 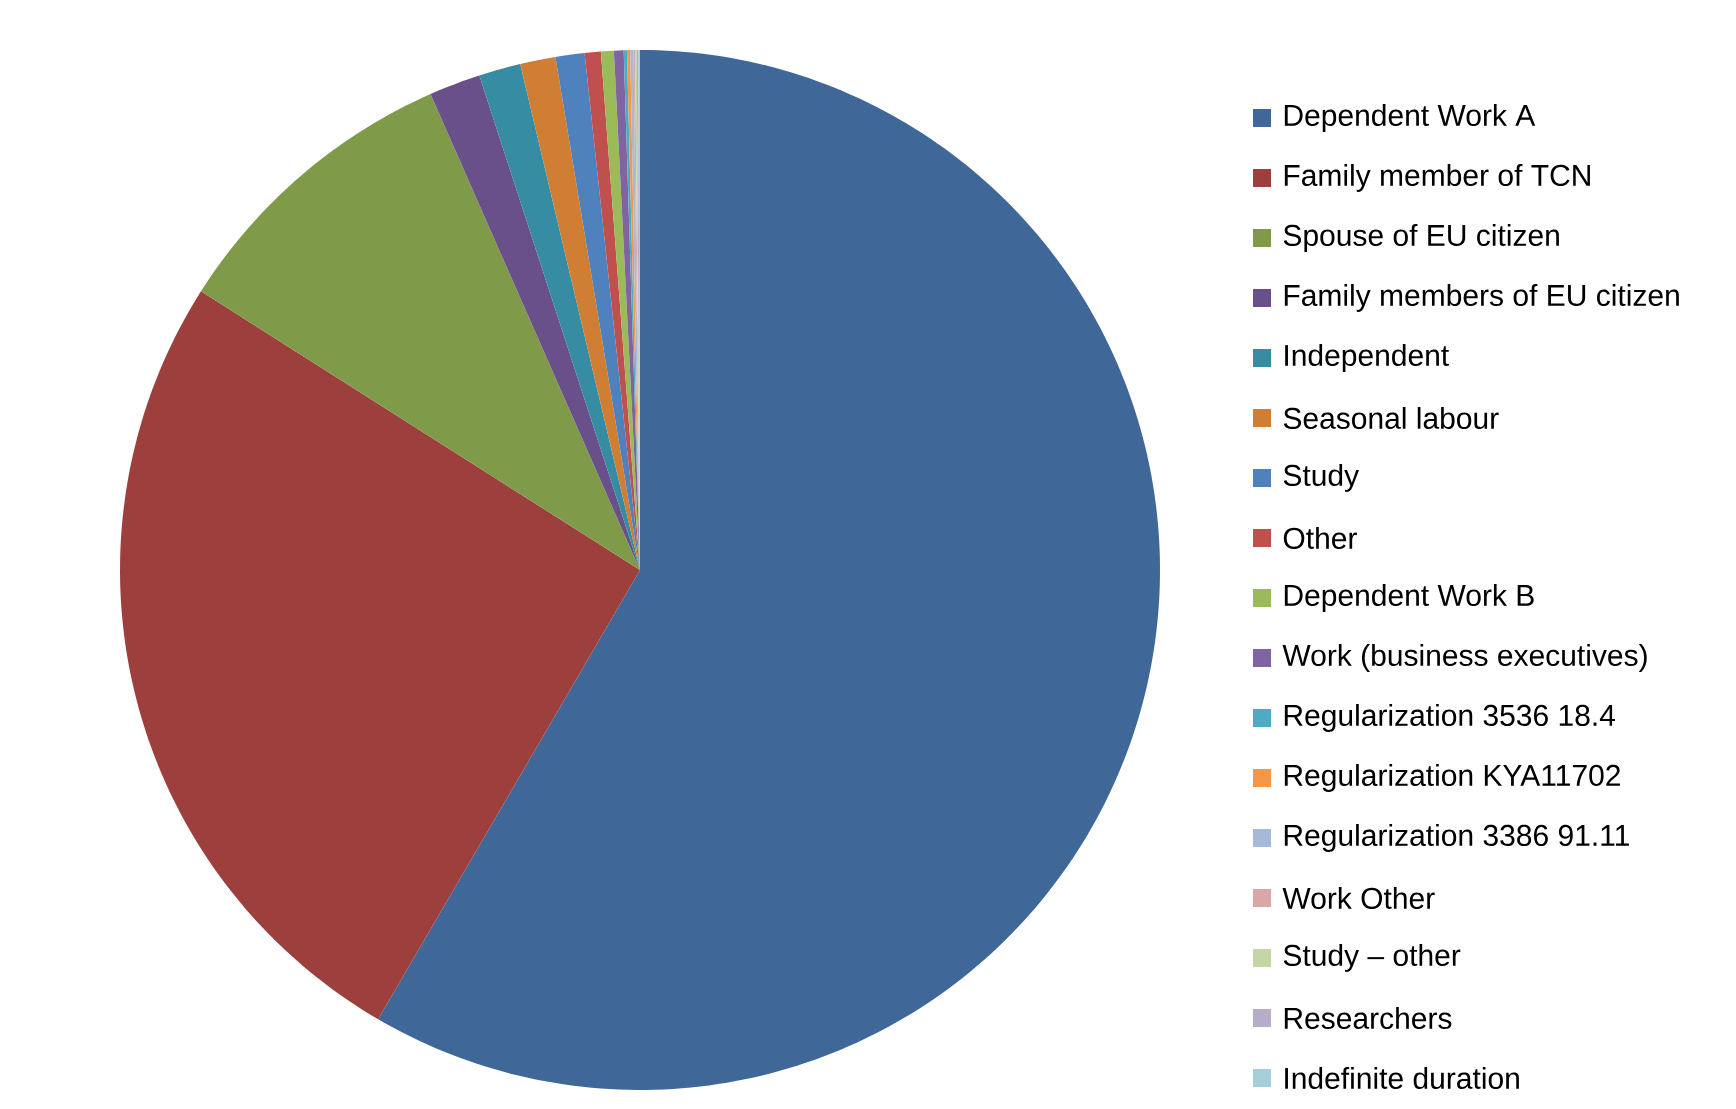 I want to click on legend-label: Family members of EU citizen, so click(x=1481, y=298).